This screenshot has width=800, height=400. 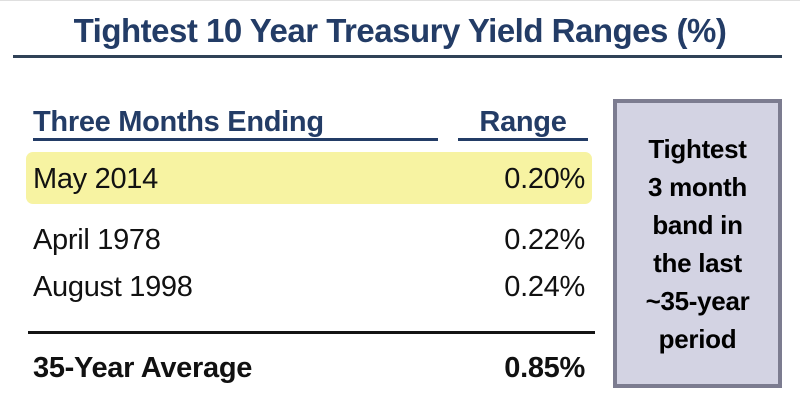 What do you see at coordinates (544, 287) in the screenshot?
I see `row-range: 0.24%` at bounding box center [544, 287].